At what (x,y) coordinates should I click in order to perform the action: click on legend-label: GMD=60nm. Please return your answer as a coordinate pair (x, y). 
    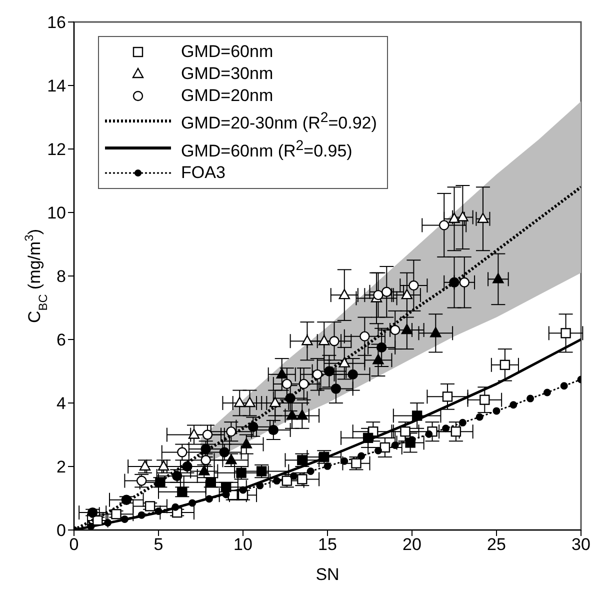
    Looking at the image, I should click on (227, 52).